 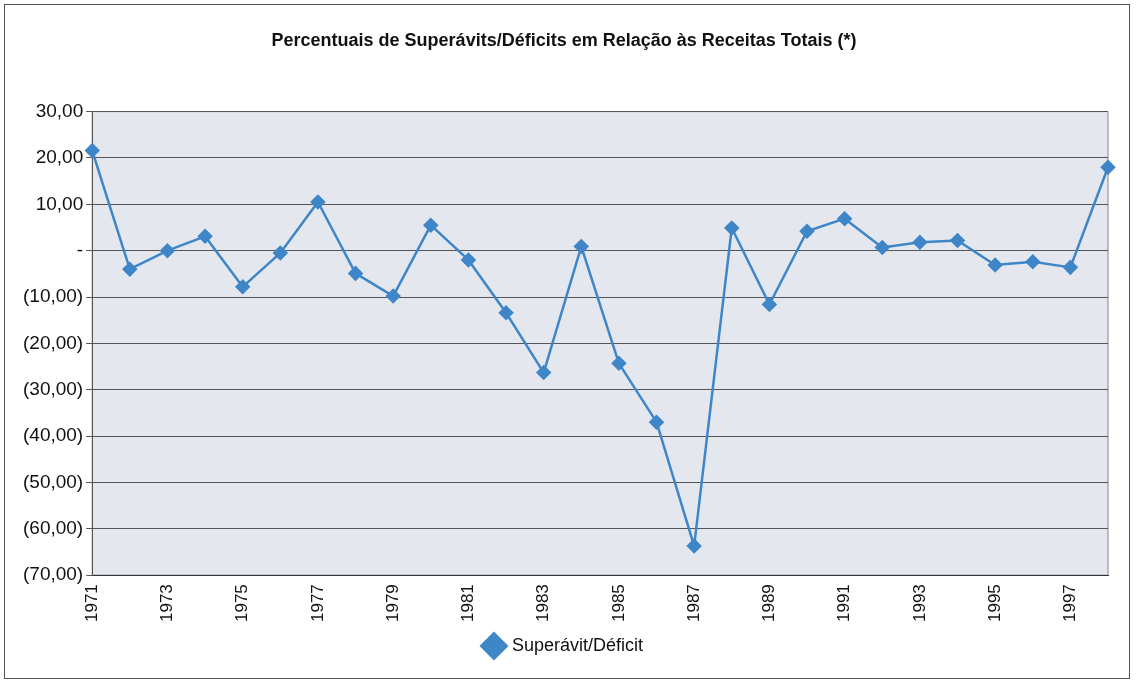 I want to click on y-tick-label: (30,00), so click(x=53, y=388).